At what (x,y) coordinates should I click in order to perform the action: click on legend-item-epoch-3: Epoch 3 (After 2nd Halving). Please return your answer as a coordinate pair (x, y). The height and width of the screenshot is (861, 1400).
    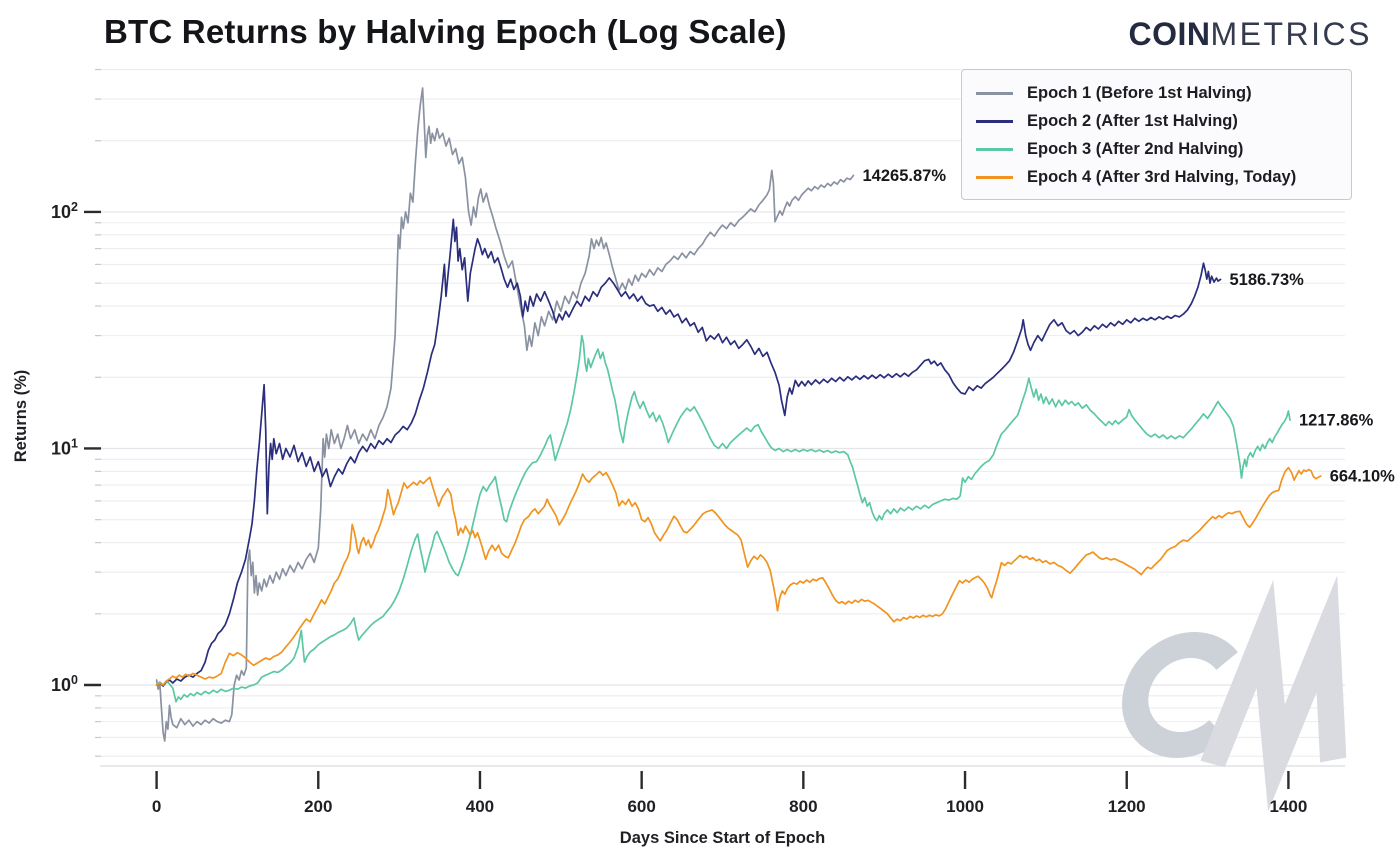
    Looking at the image, I should click on (1156, 149).